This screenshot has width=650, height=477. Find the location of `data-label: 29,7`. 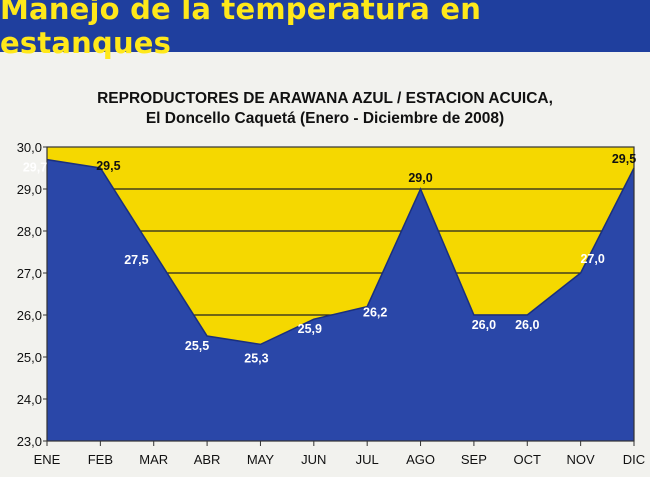

data-label: 29,7 is located at coordinates (35, 168).